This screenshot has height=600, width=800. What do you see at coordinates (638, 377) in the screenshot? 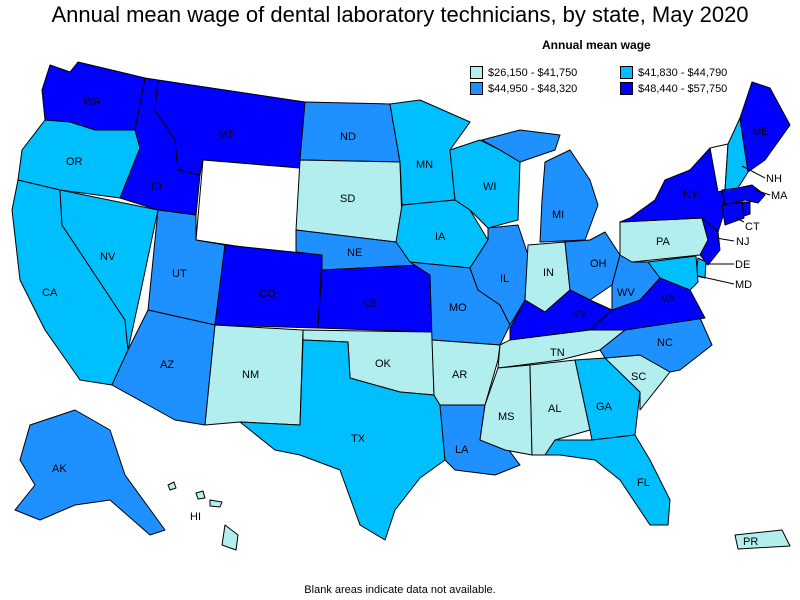
I see `state-label-sc: SC` at bounding box center [638, 377].